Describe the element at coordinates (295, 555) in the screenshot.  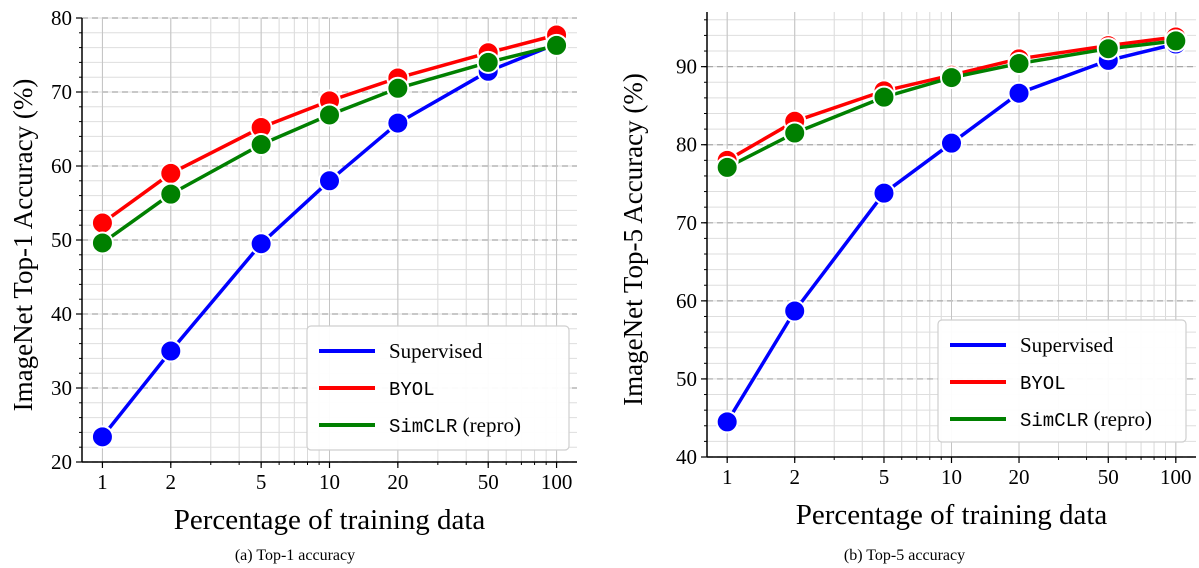
I see `caption-top1: (a) Top-1 accuracy` at that location.